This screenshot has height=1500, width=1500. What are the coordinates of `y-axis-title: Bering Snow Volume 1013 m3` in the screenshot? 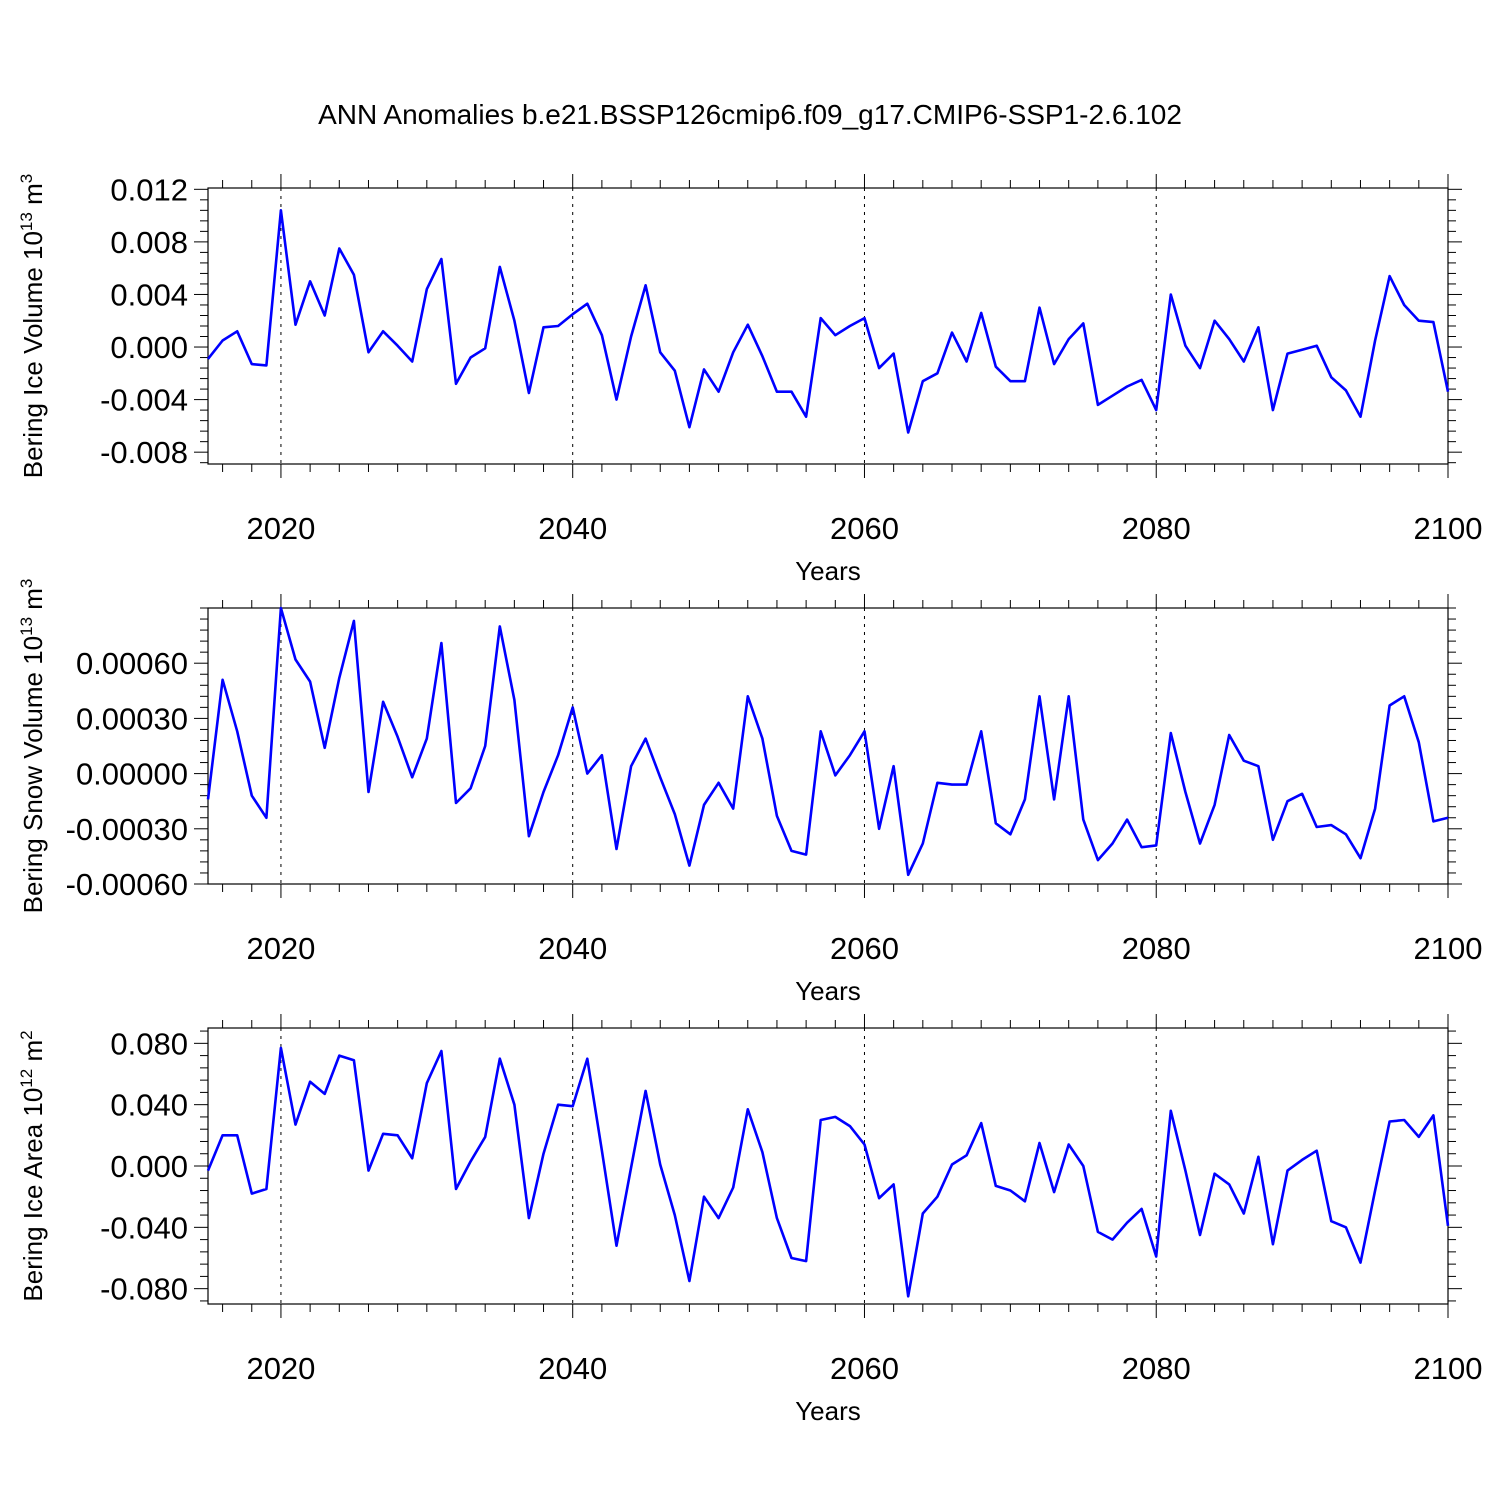 It's located at (32, 746).